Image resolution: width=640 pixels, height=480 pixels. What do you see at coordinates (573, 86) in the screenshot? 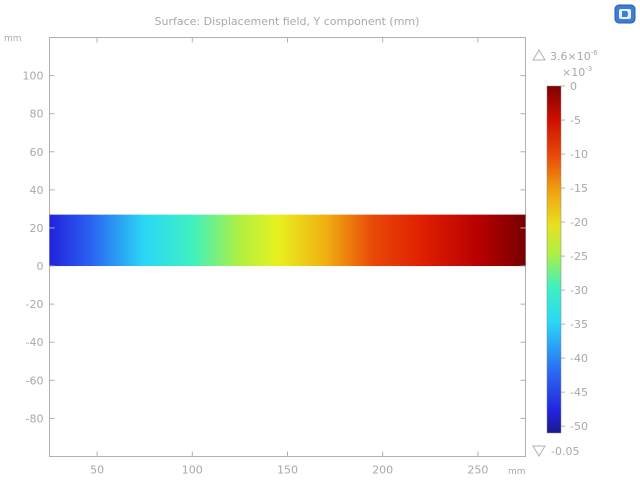
I see `colorbar-tick-label: 0` at bounding box center [573, 86].